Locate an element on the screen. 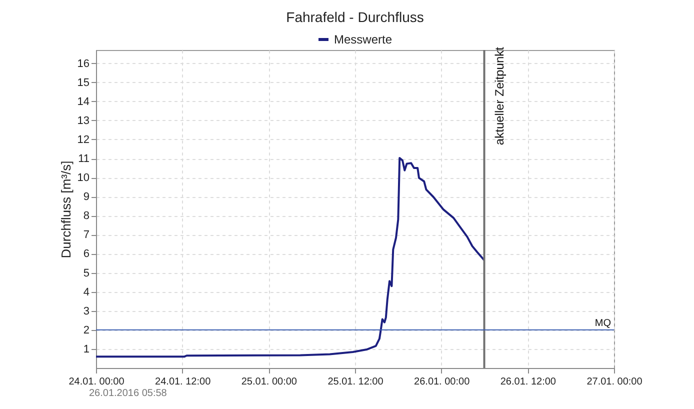  legend-label: Messwerte is located at coordinates (363, 39).